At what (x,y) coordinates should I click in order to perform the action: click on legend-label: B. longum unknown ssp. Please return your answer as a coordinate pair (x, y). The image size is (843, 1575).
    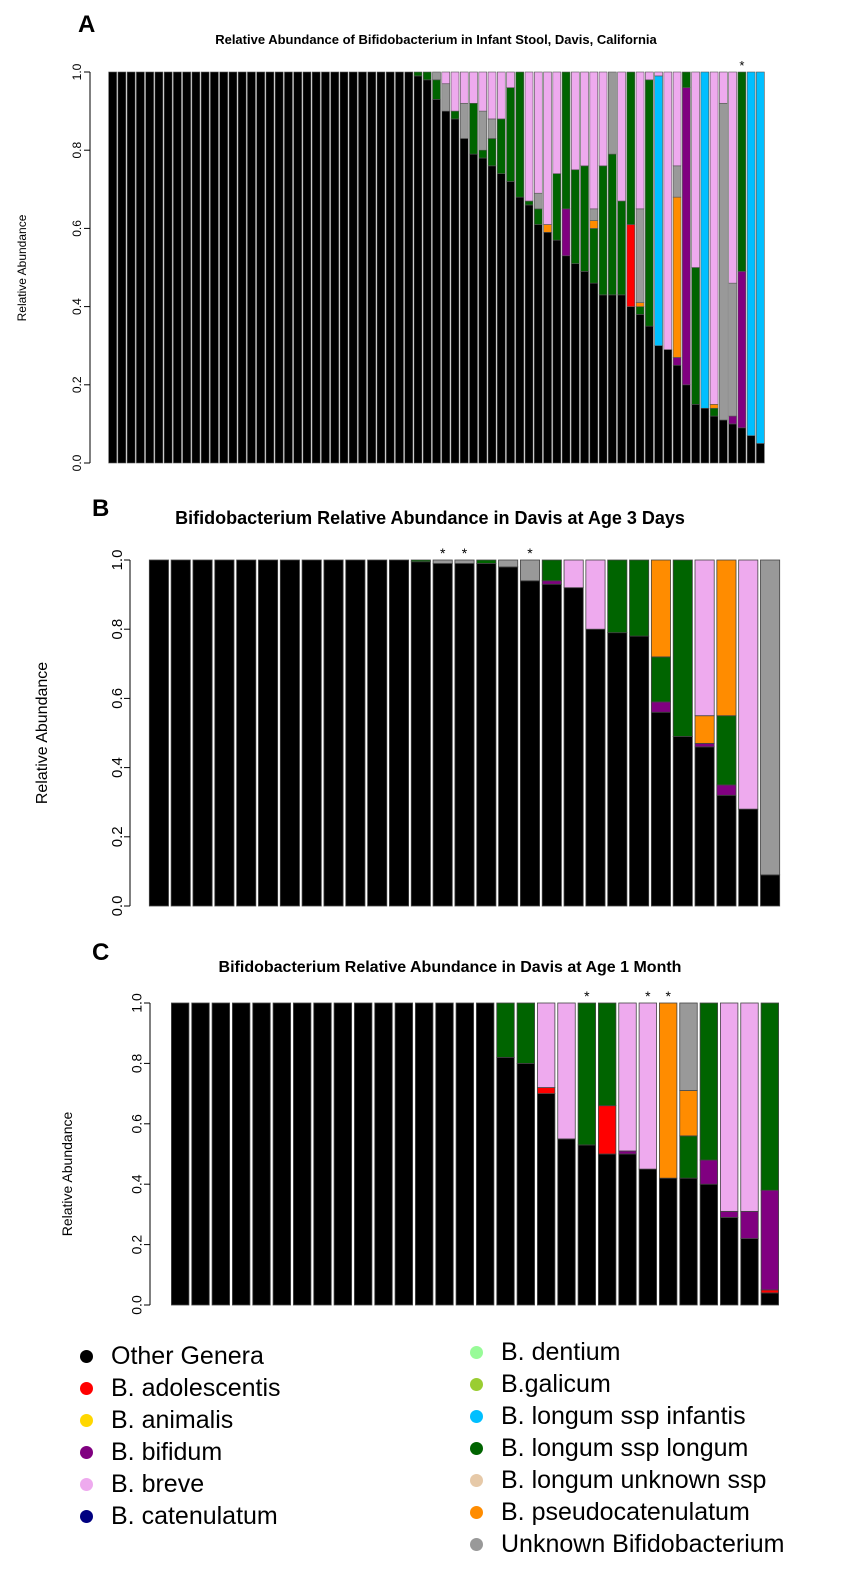
    Looking at the image, I should click on (634, 1479).